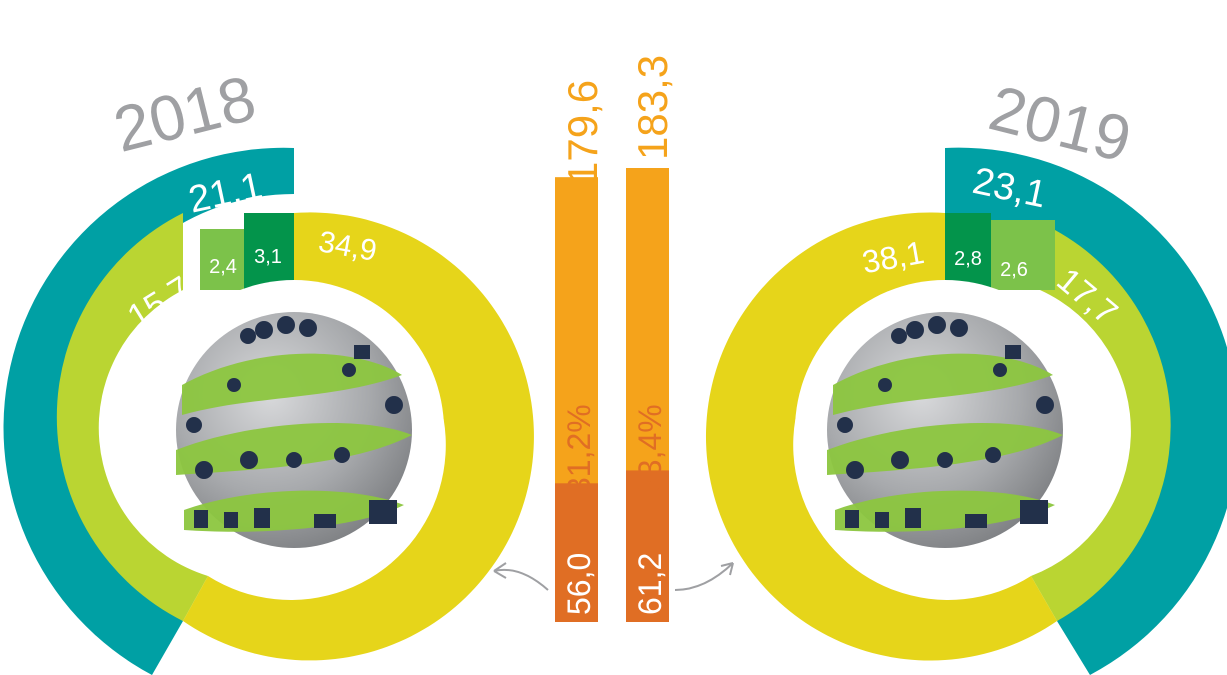 The image size is (1227, 675). Describe the element at coordinates (647, 546) in the screenshot. I see `bar-part-2019` at that location.